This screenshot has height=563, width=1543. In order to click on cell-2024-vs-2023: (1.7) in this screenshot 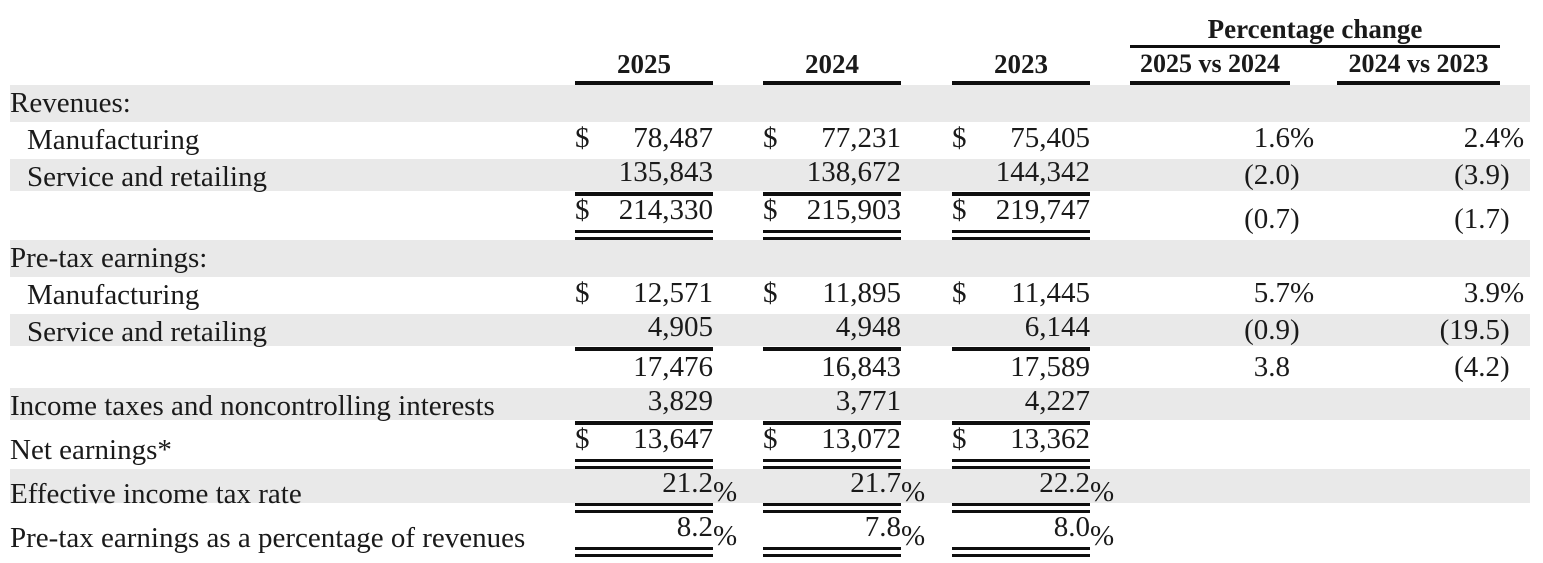, I will do `click(1433, 221)`.